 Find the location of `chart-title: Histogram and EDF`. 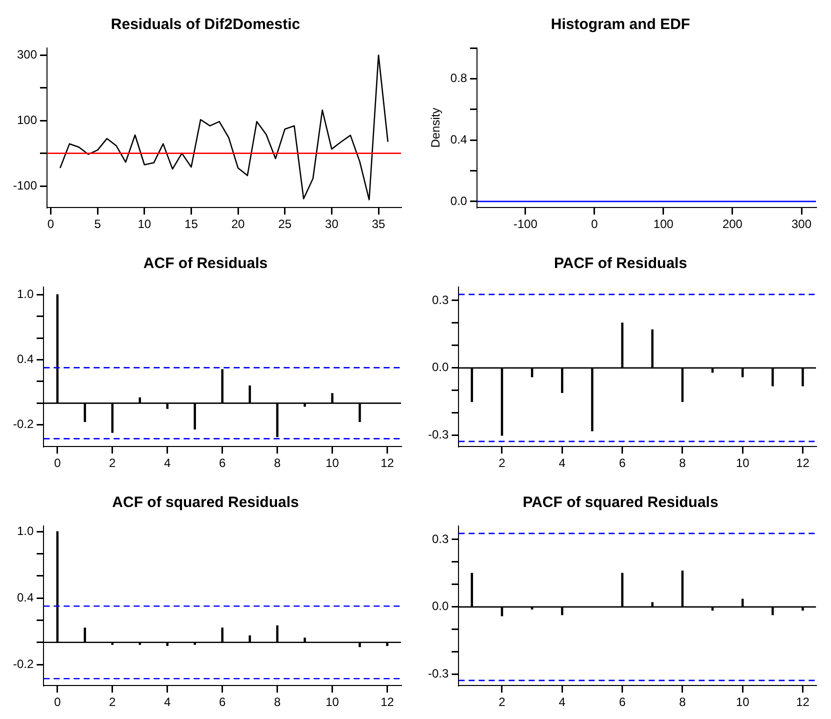

chart-title: Histogram and EDF is located at coordinates (620, 25).